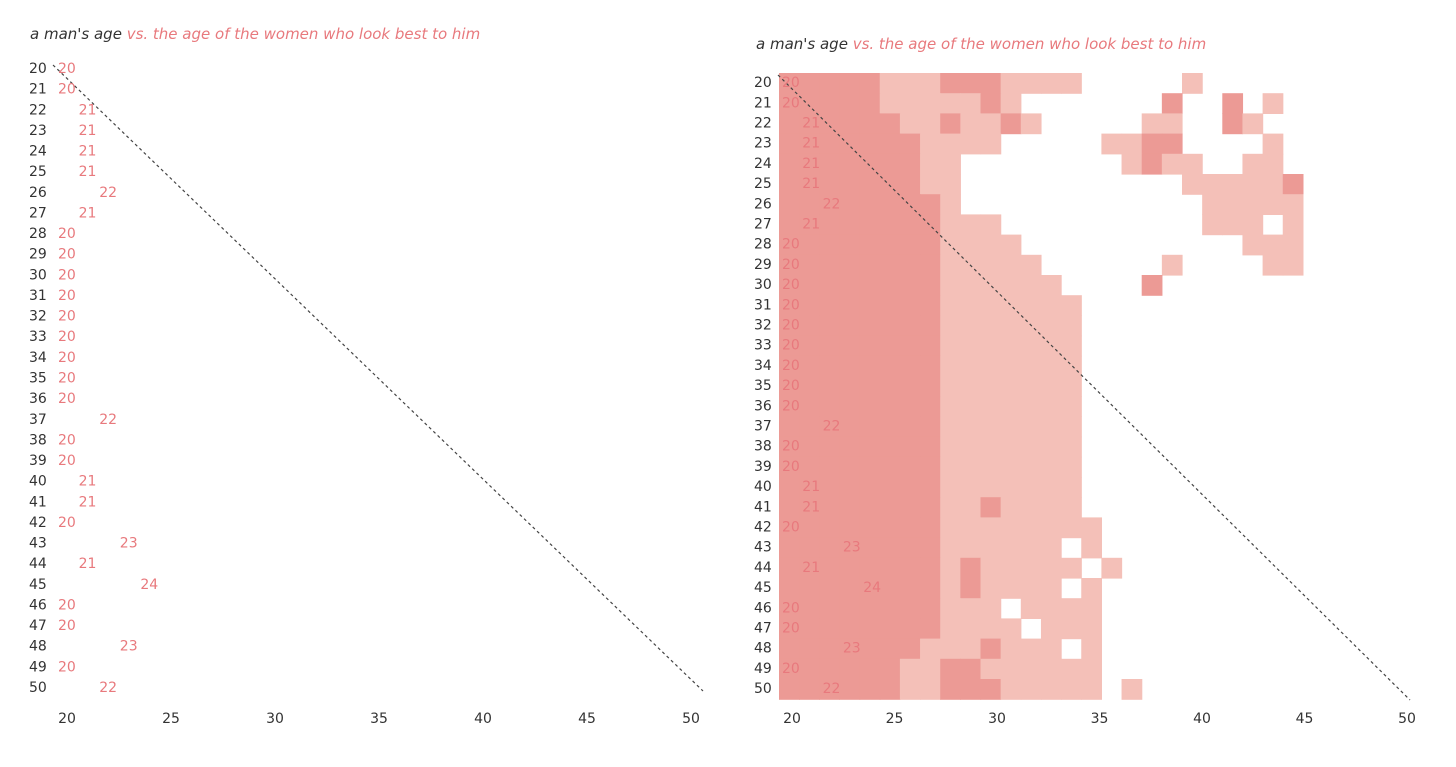  I want to click on y-tick-label: 37, so click(38, 420).